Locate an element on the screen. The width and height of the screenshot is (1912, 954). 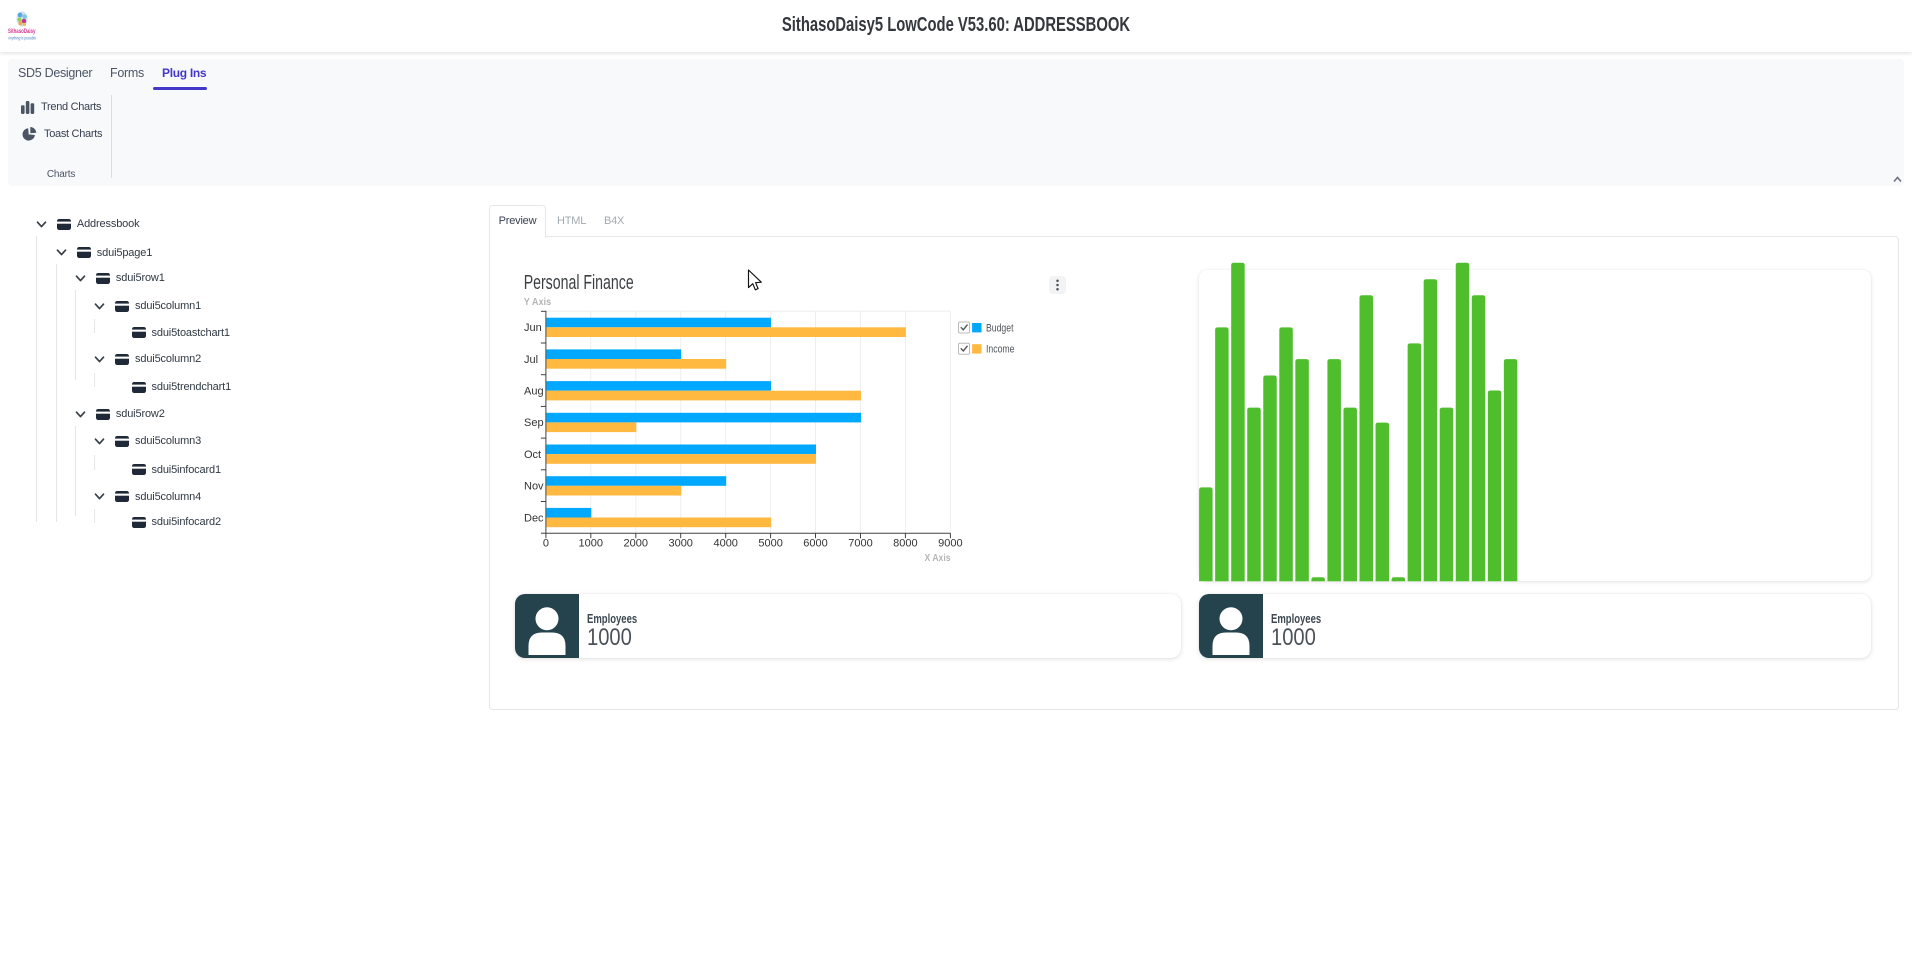
svg-text: Nov is located at coordinates (534, 487).